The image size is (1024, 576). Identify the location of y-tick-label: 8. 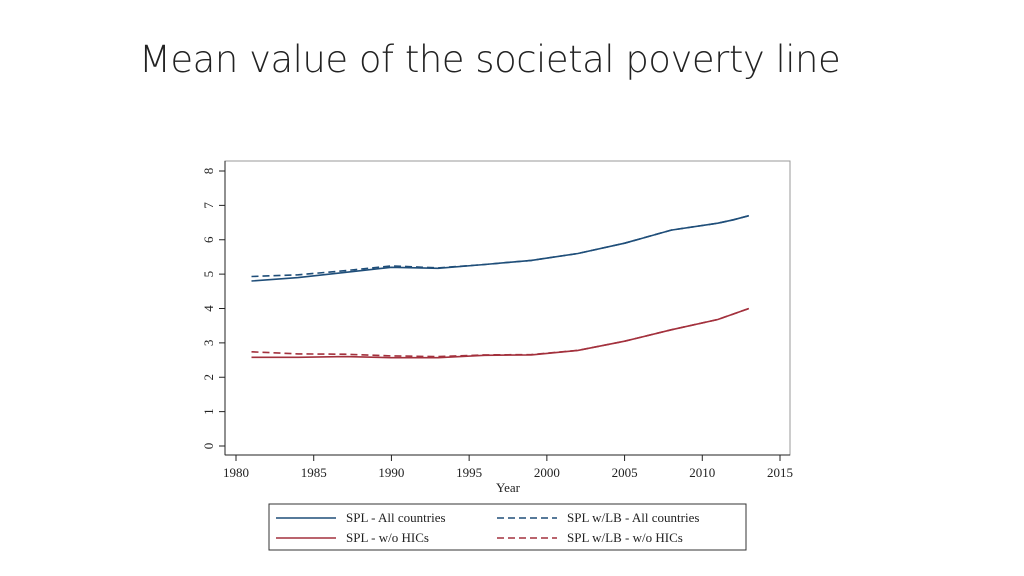
(208, 171).